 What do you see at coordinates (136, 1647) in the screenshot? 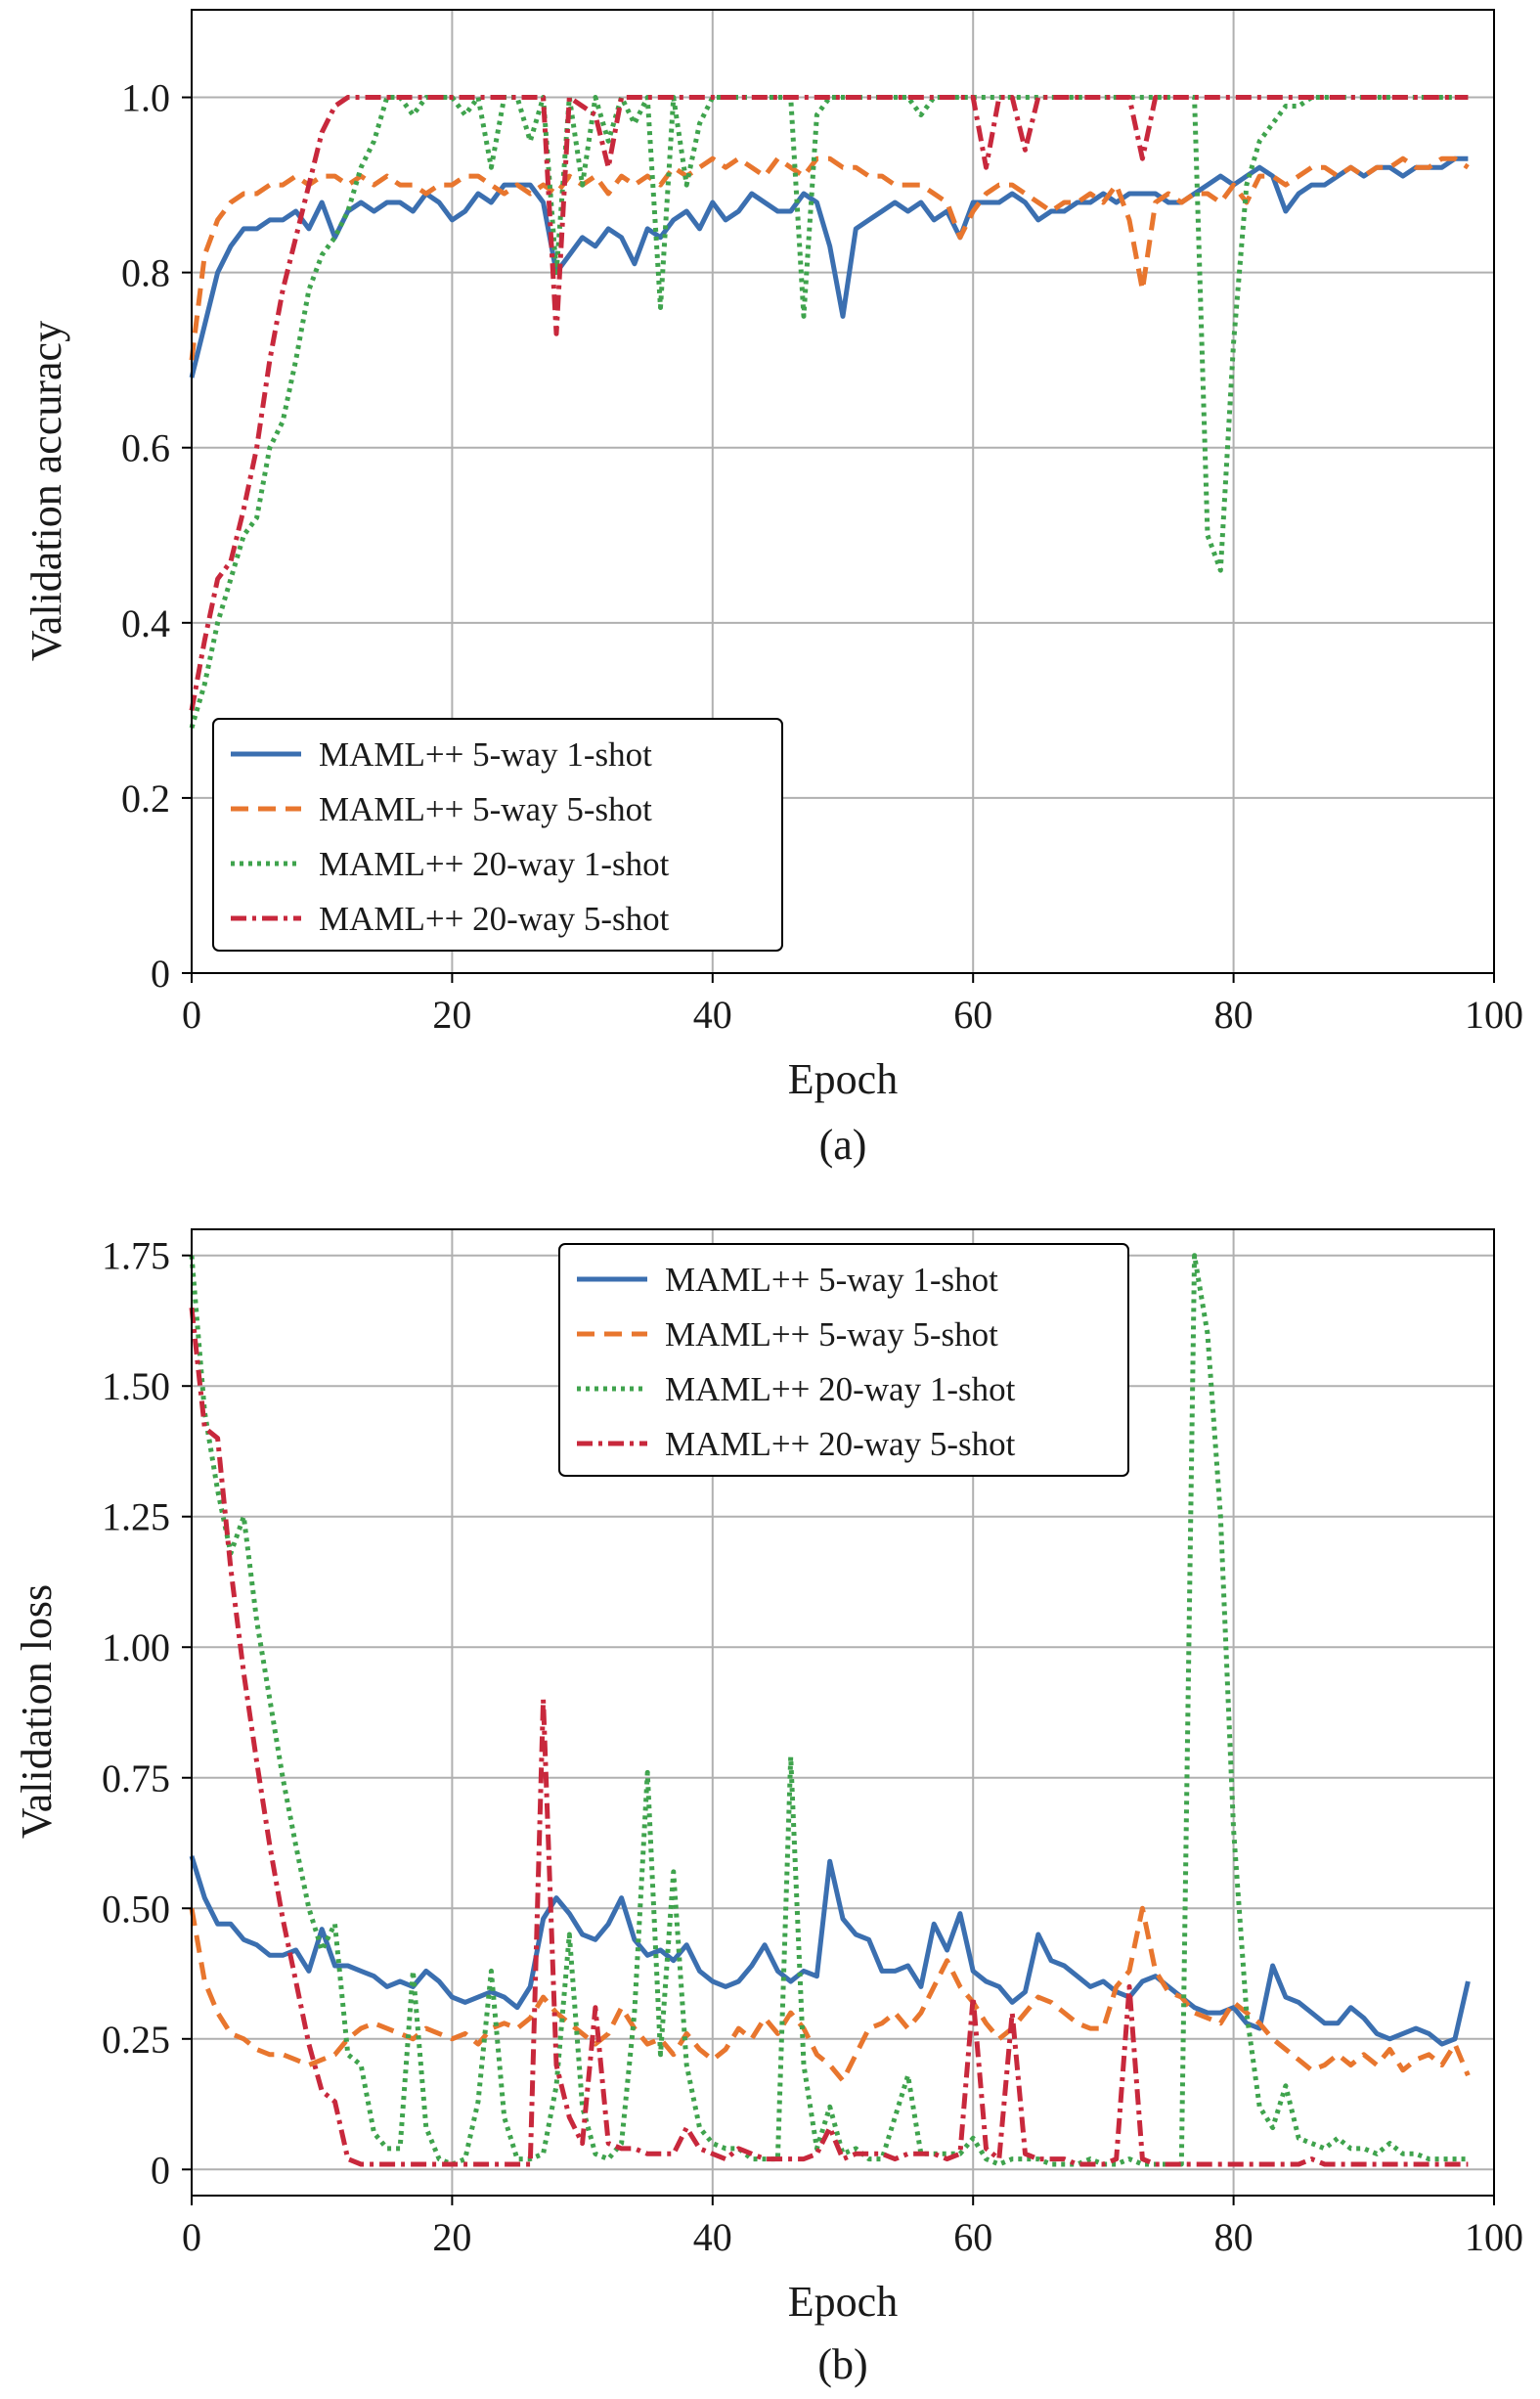
I see `y-tick-label: 1.00` at bounding box center [136, 1647].